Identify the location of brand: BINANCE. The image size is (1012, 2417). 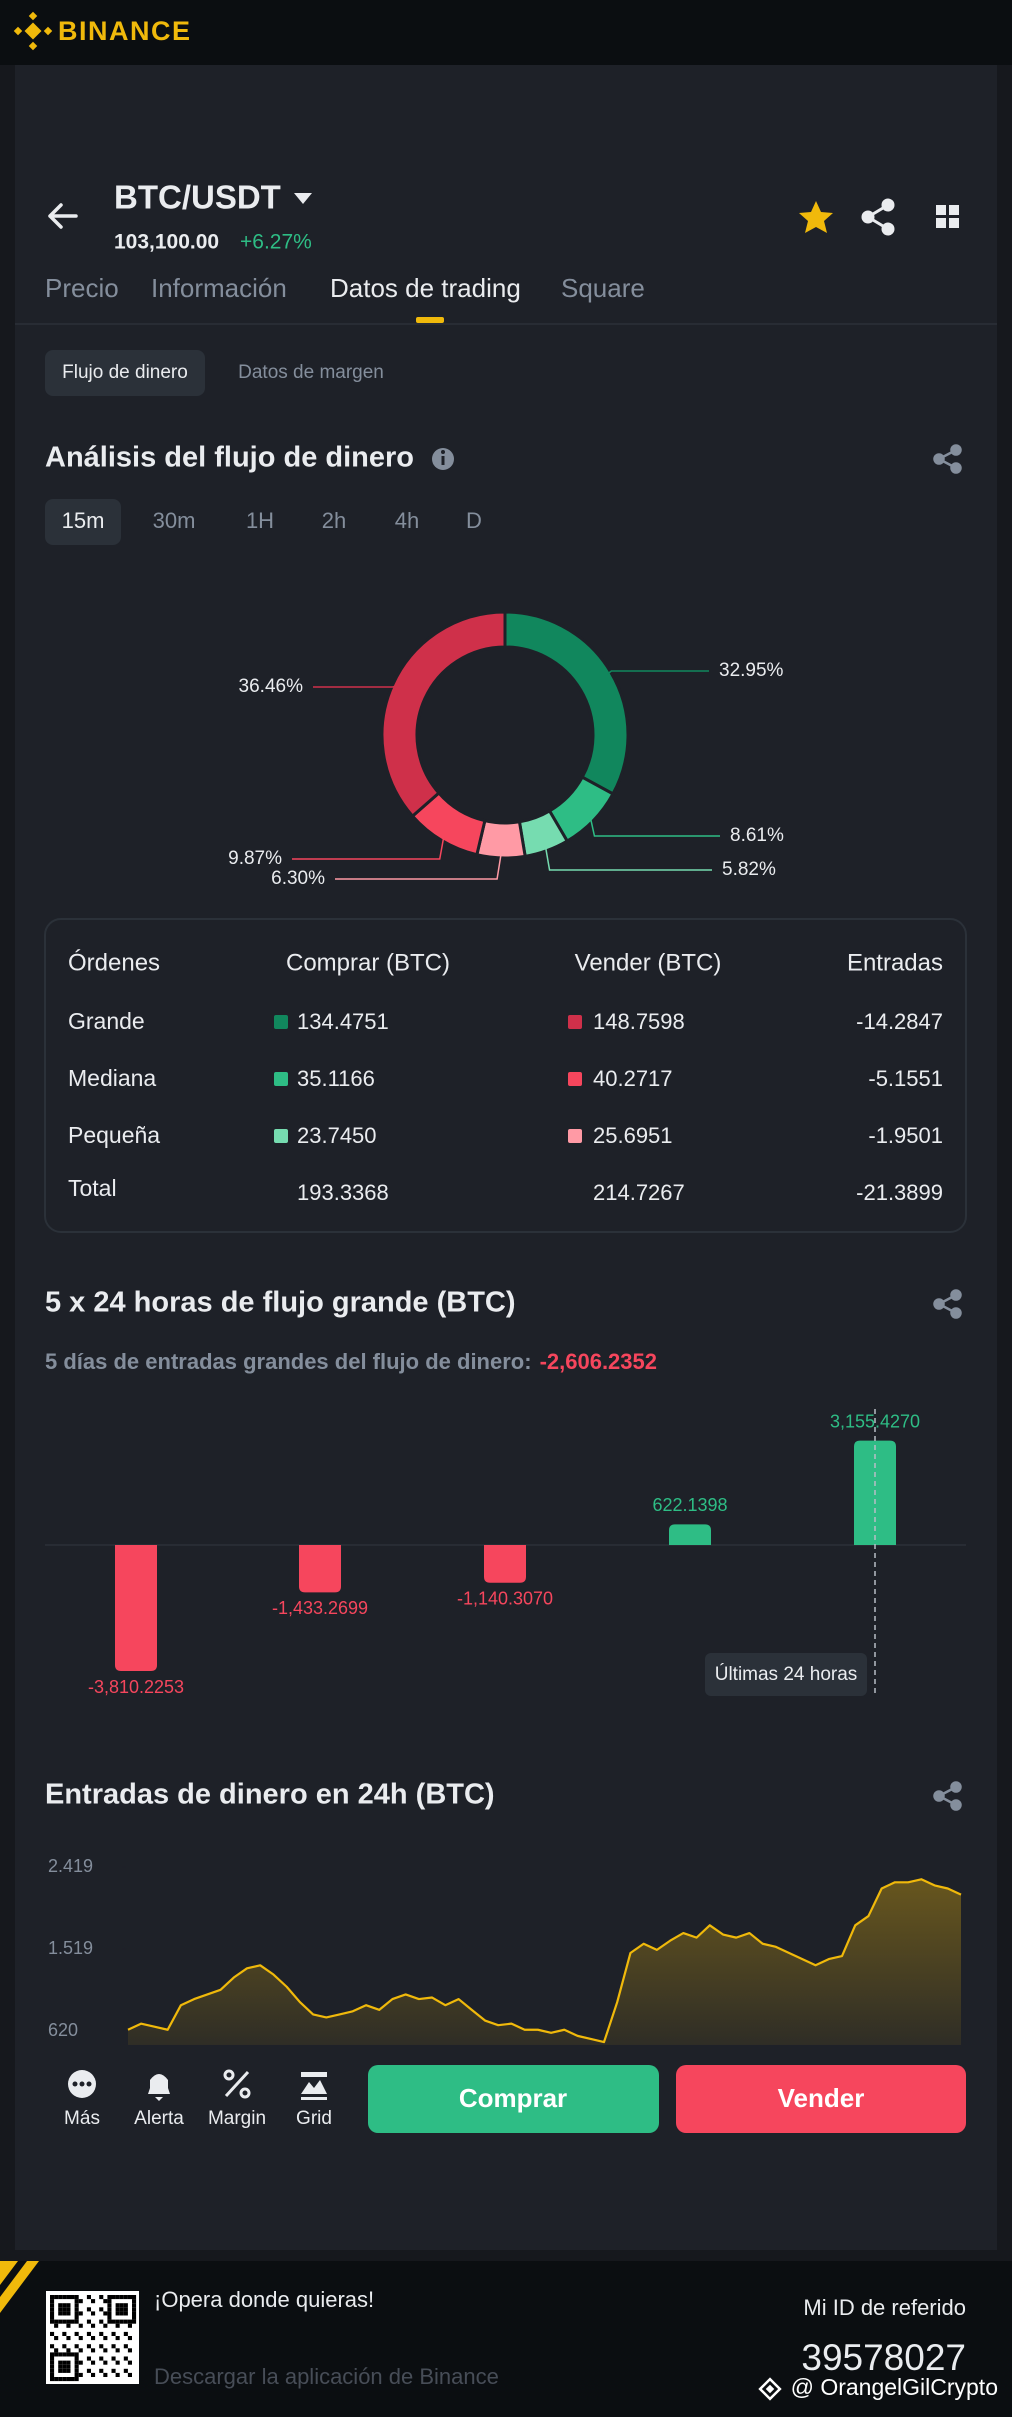
(125, 31).